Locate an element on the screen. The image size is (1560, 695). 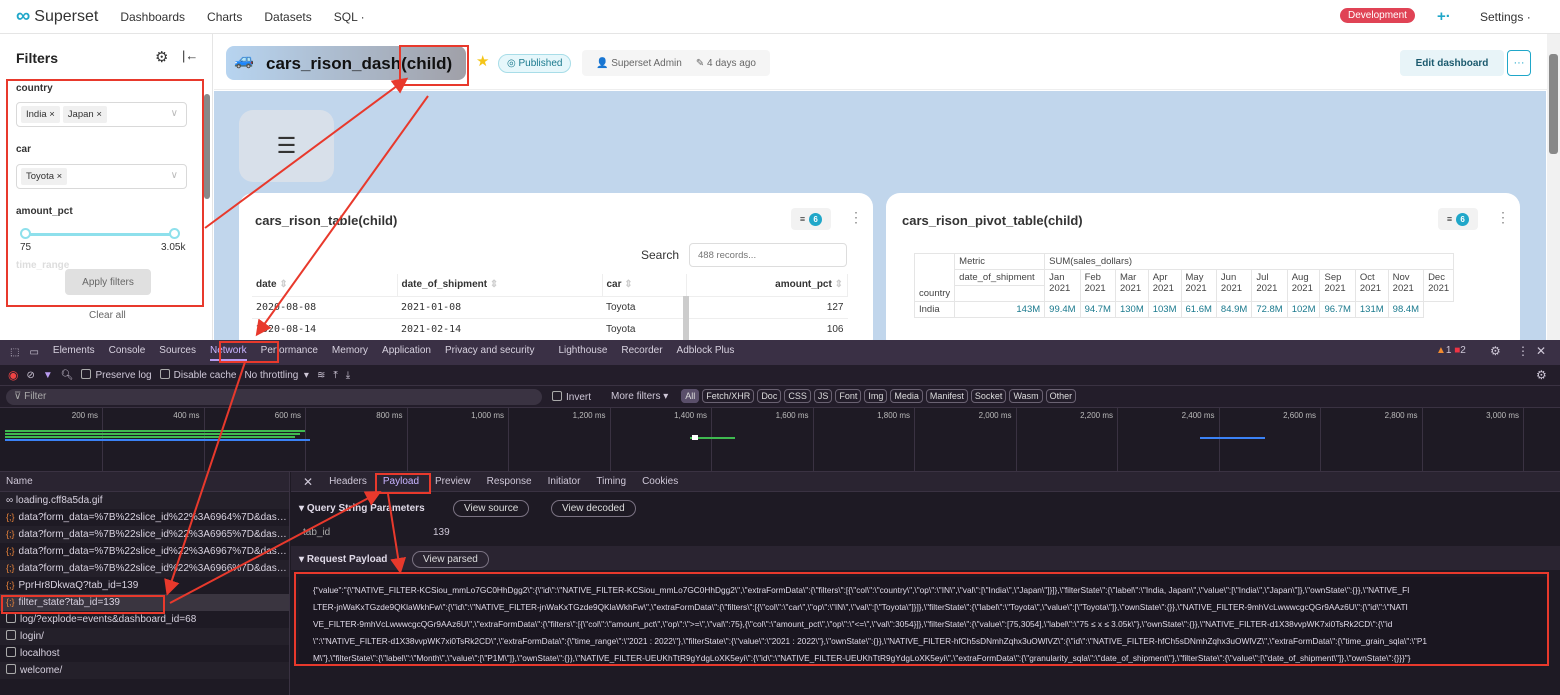
detail-tab-payload: Payload is located at coordinates (401, 481).